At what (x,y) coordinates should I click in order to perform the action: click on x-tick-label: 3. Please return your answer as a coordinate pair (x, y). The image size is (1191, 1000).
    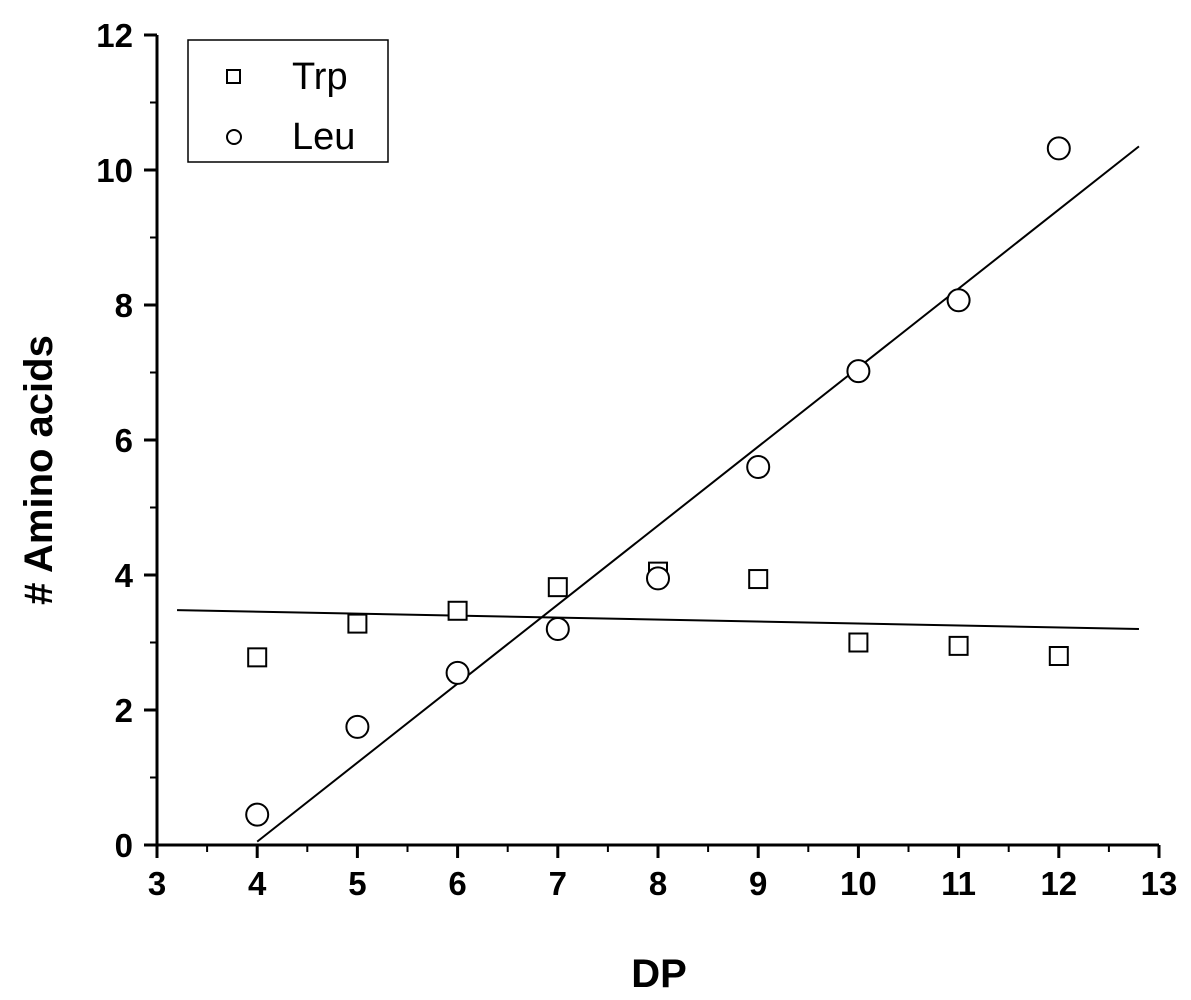
    Looking at the image, I should click on (157, 883).